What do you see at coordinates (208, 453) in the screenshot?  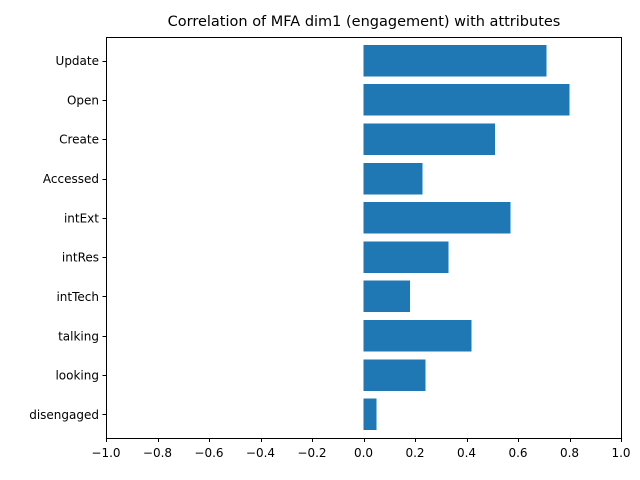 I see `x-tick-label: −0.6` at bounding box center [208, 453].